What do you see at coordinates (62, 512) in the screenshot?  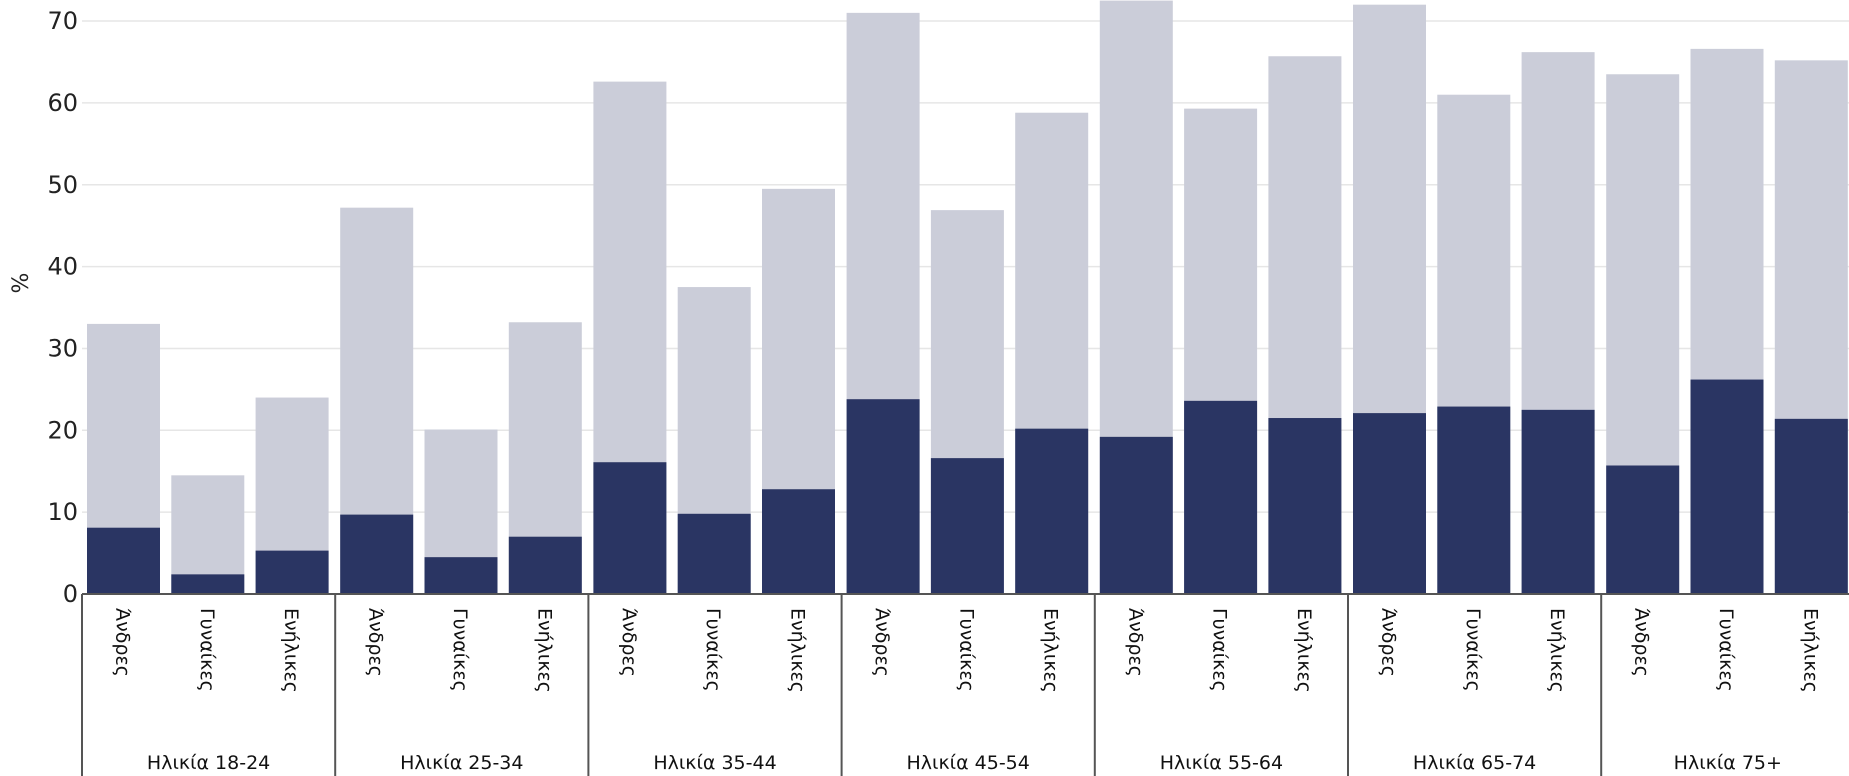 I see `y-tick-label: 10` at bounding box center [62, 512].